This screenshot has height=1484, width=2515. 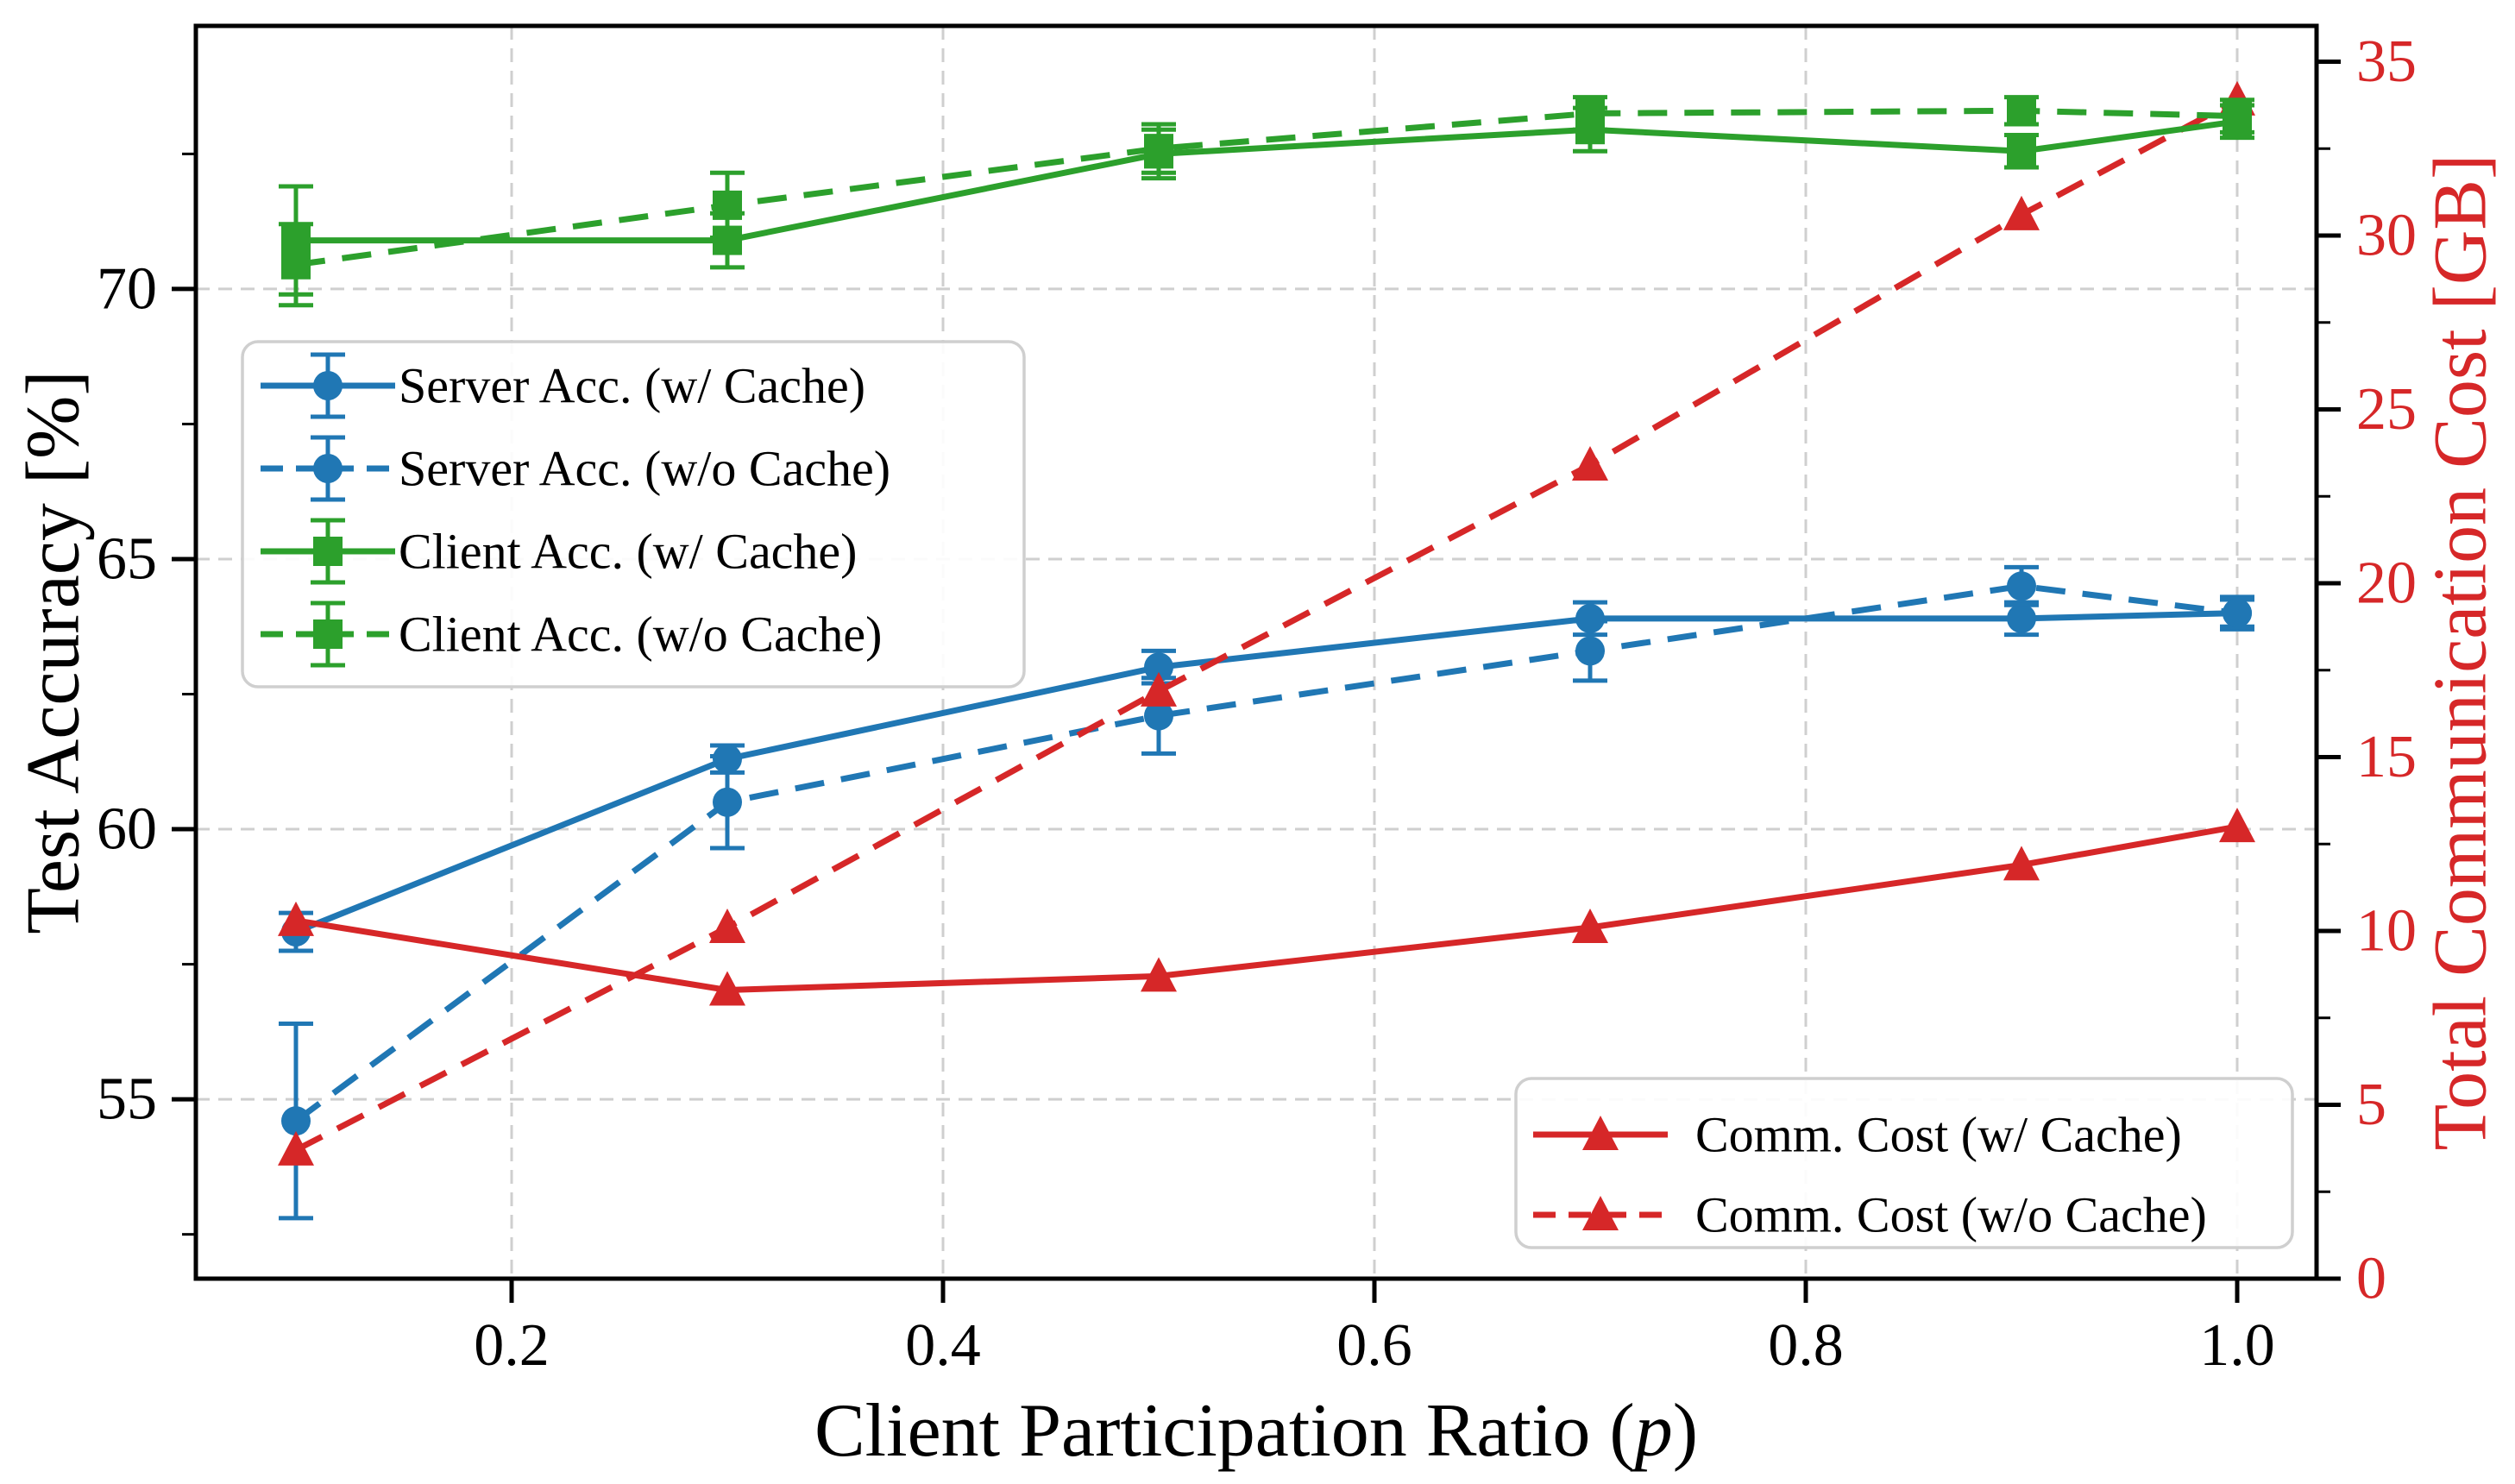 What do you see at coordinates (2371, 1105) in the screenshot?
I see `right-tick-label-5: 5` at bounding box center [2371, 1105].